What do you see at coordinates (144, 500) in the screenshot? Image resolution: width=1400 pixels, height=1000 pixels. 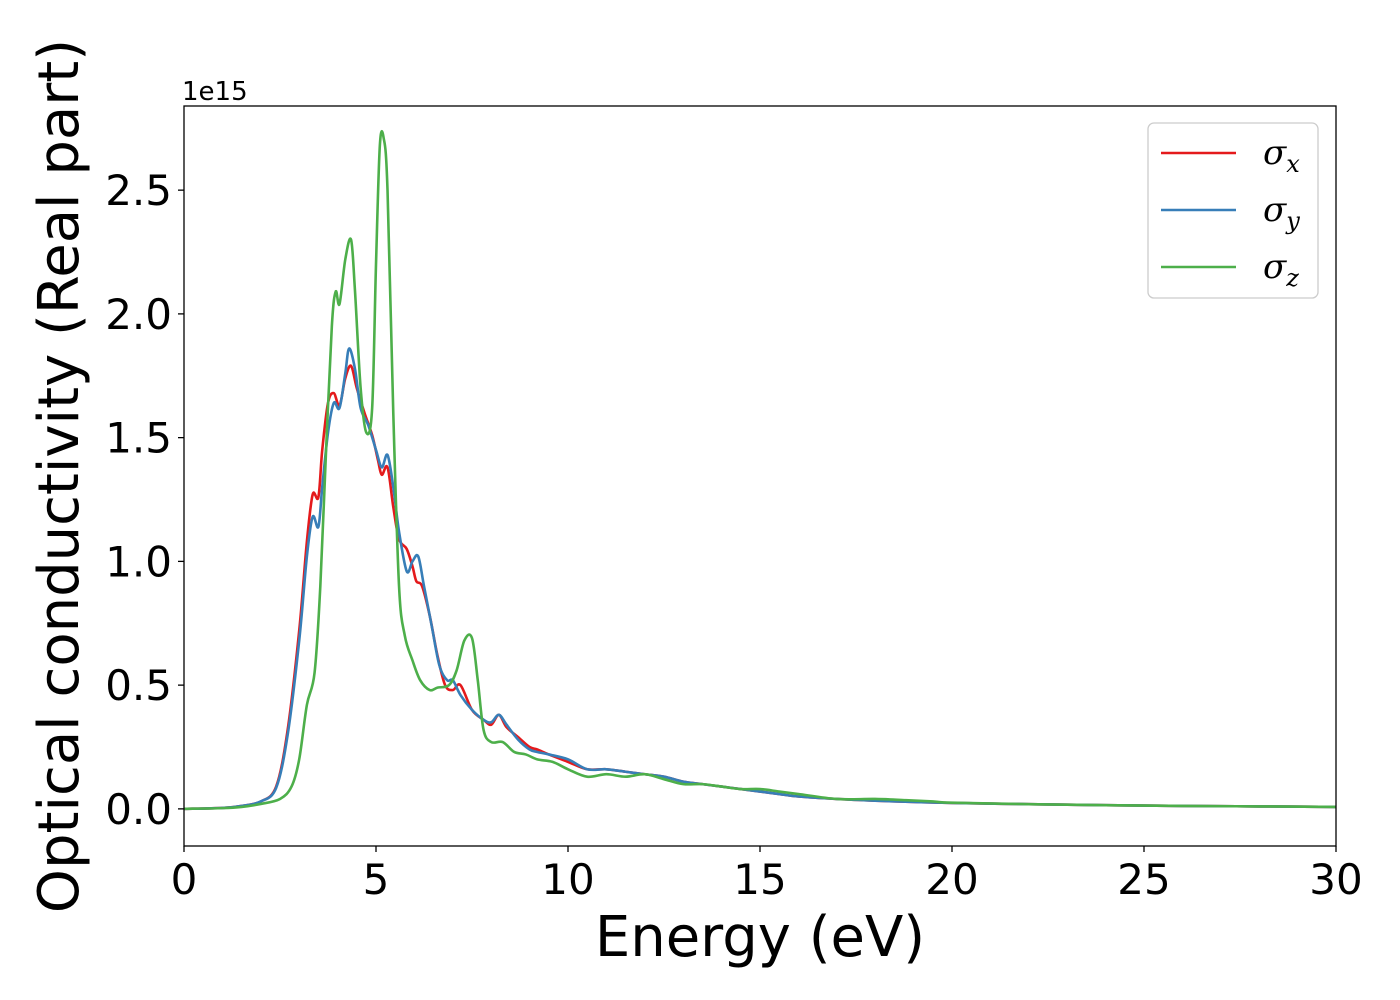 I see `y-axis: 0.0 0.5 1.0 1.5 2.0 2.5` at bounding box center [144, 500].